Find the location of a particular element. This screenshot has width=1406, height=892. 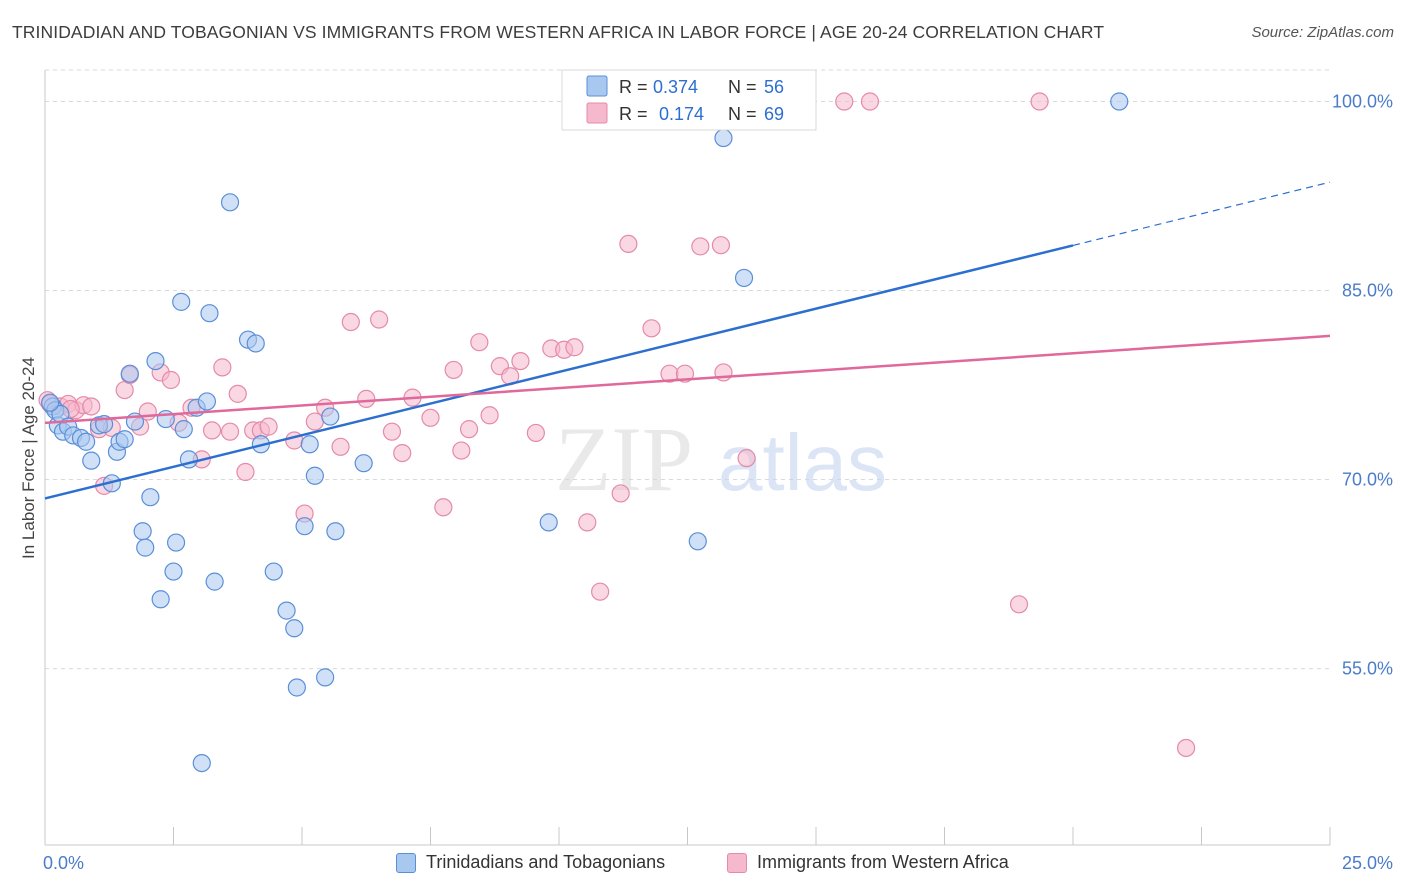

bottom-legend-label-trinidadian: Trinidadians and Tobagonians is located at coordinates (546, 862).